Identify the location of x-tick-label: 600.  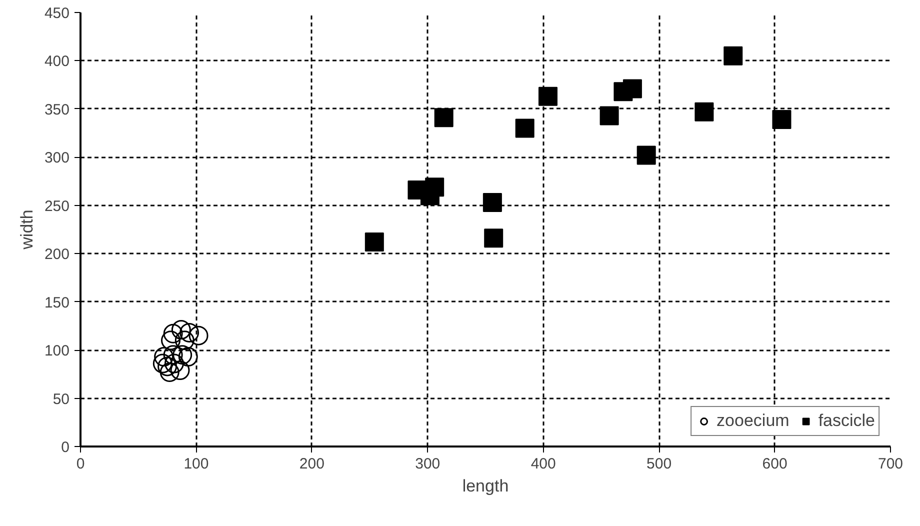
(775, 464).